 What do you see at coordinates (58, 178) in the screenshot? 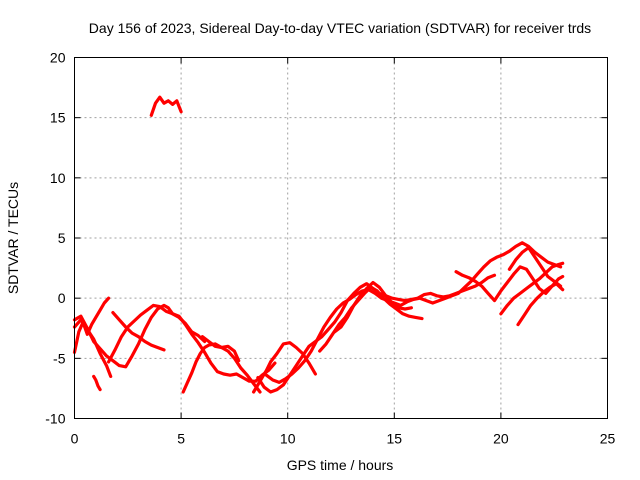
I see `y-tick-label: 10` at bounding box center [58, 178].